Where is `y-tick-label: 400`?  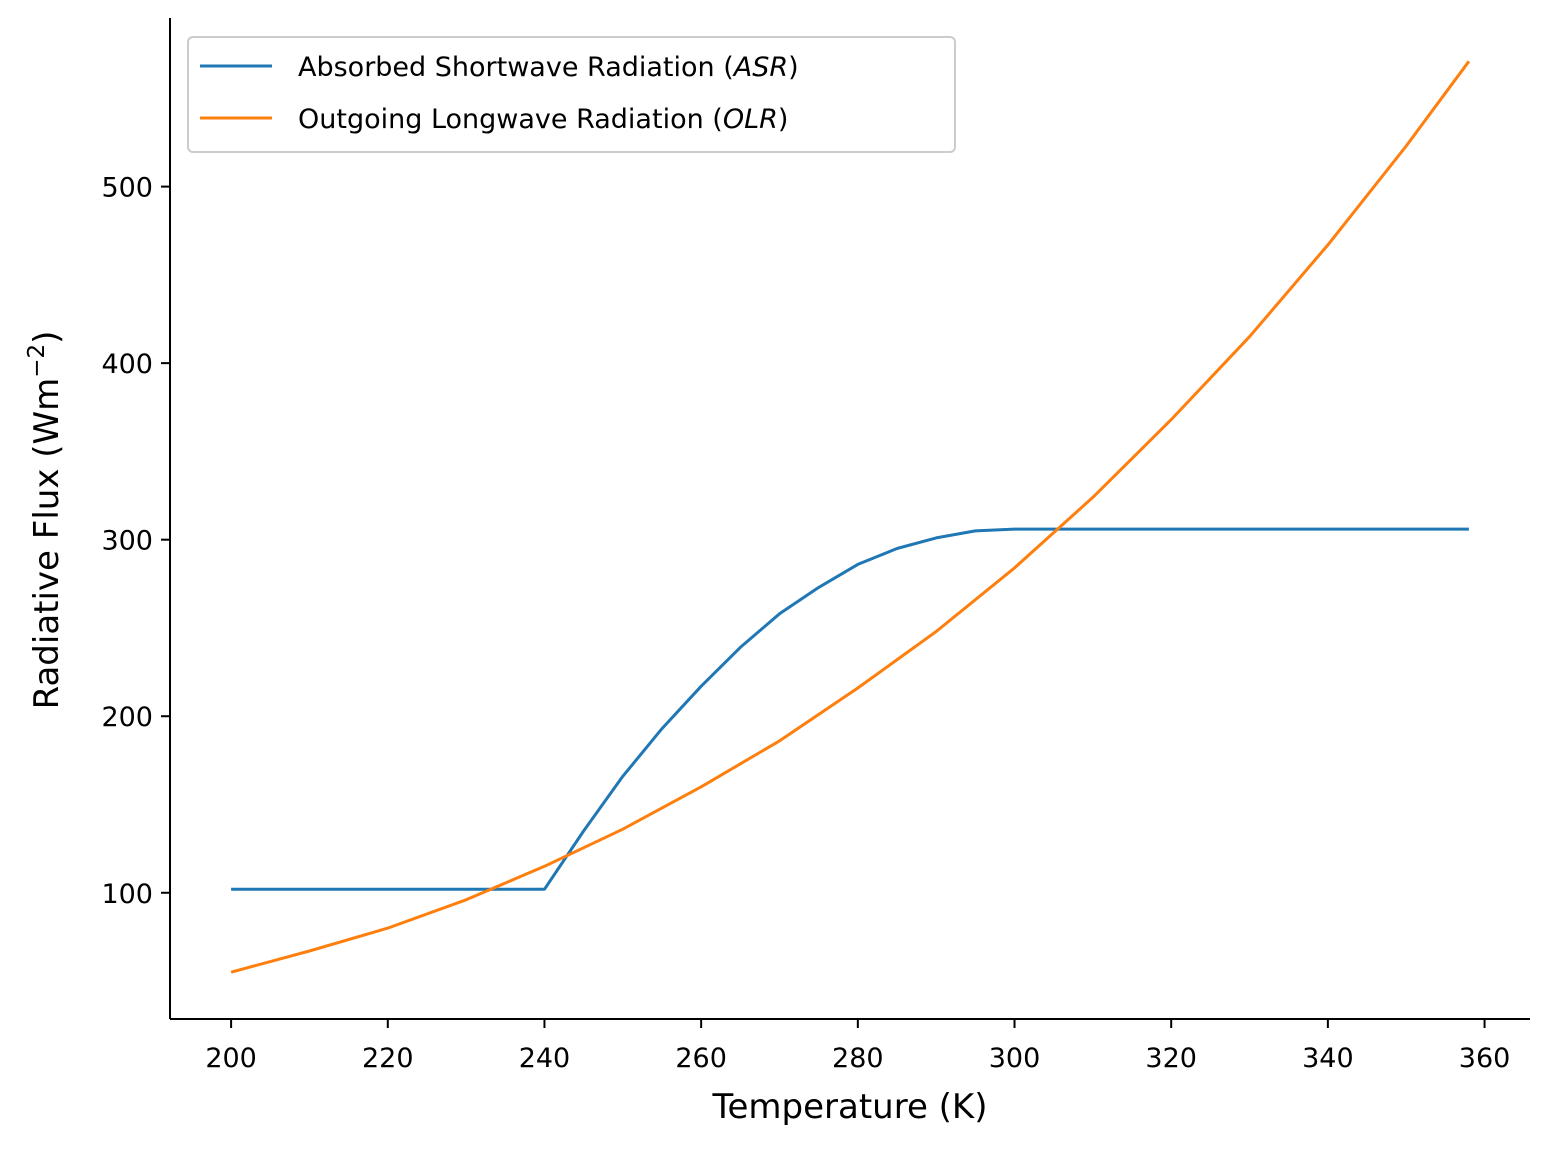
y-tick-label: 400 is located at coordinates (127, 364).